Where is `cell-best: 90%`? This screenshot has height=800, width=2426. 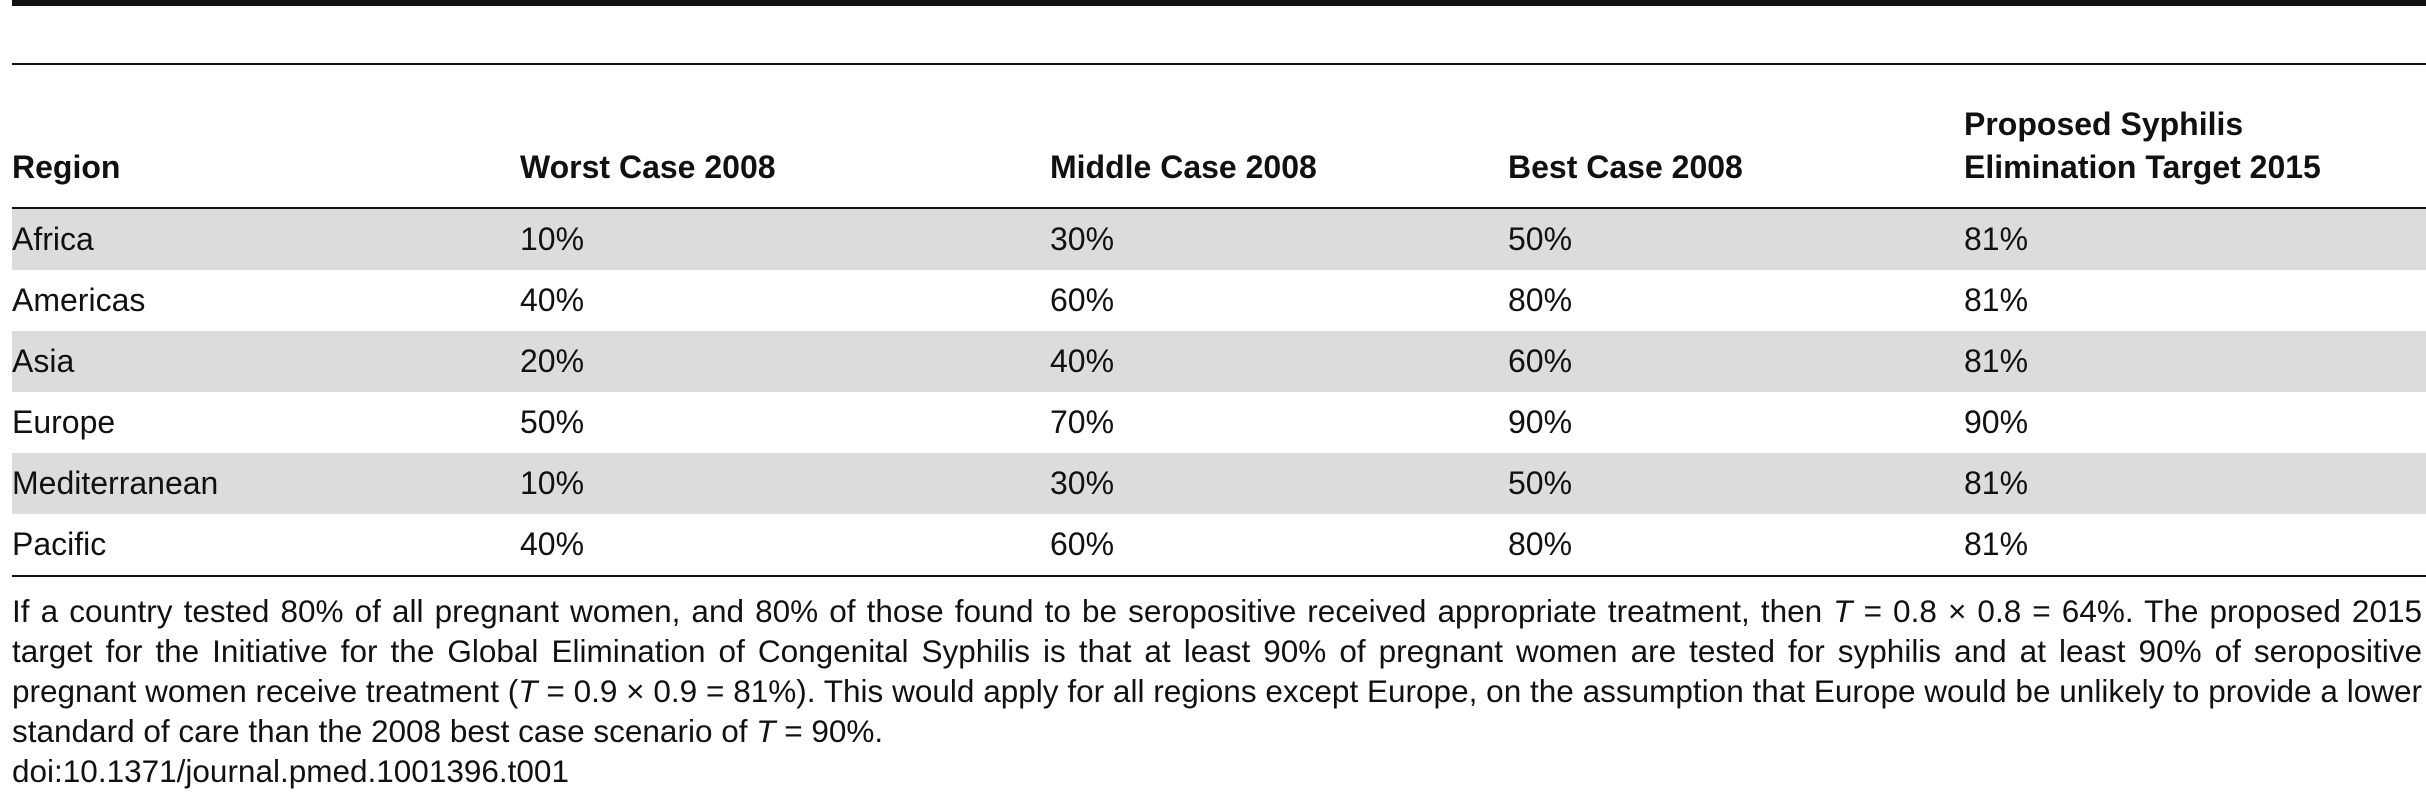
cell-best: 90% is located at coordinates (1540, 422).